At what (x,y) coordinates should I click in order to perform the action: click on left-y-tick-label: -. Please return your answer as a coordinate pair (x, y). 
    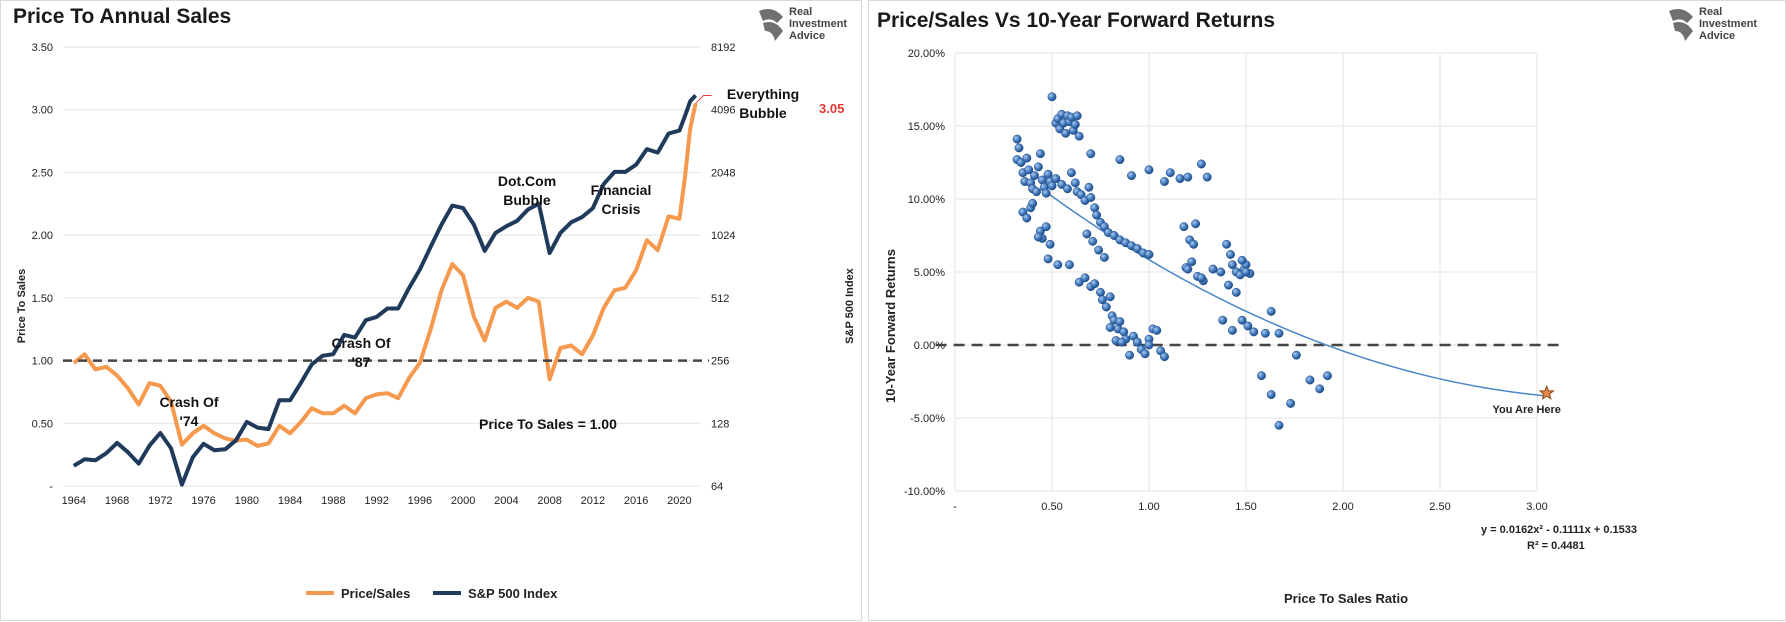
    Looking at the image, I should click on (51, 487).